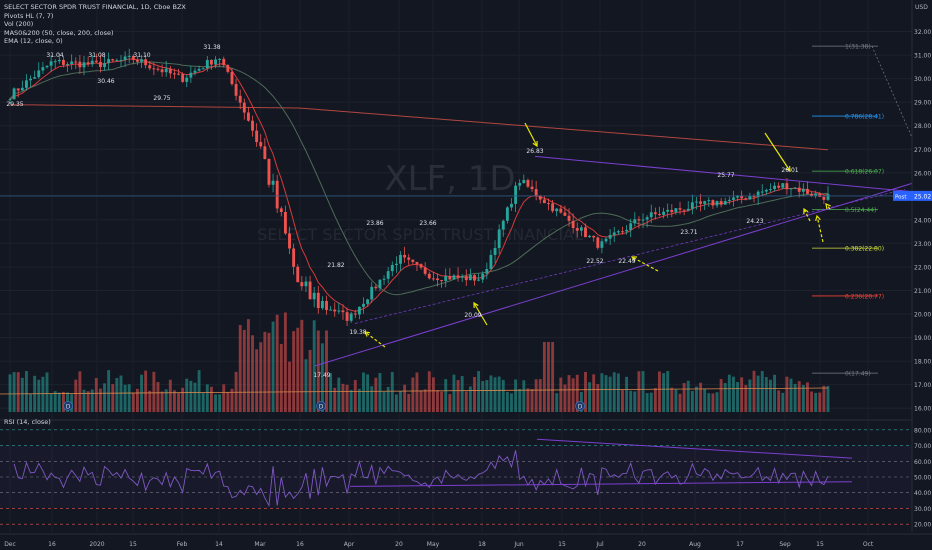  I want to click on legend-indicator-ma: MAS0&200 (50, close, 200, close), so click(59, 32).